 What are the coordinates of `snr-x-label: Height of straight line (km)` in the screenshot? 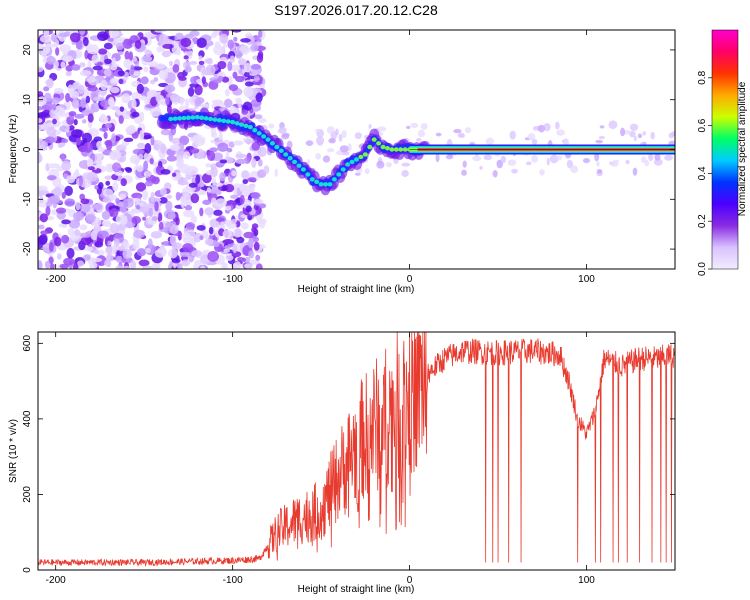 It's located at (356, 589).